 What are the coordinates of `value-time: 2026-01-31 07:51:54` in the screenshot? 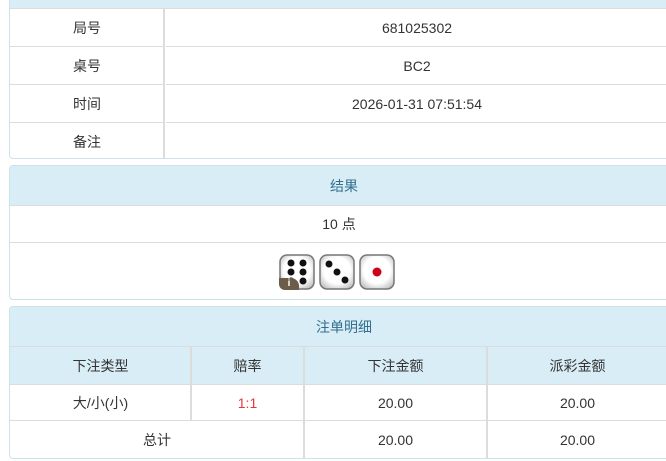 It's located at (416, 104).